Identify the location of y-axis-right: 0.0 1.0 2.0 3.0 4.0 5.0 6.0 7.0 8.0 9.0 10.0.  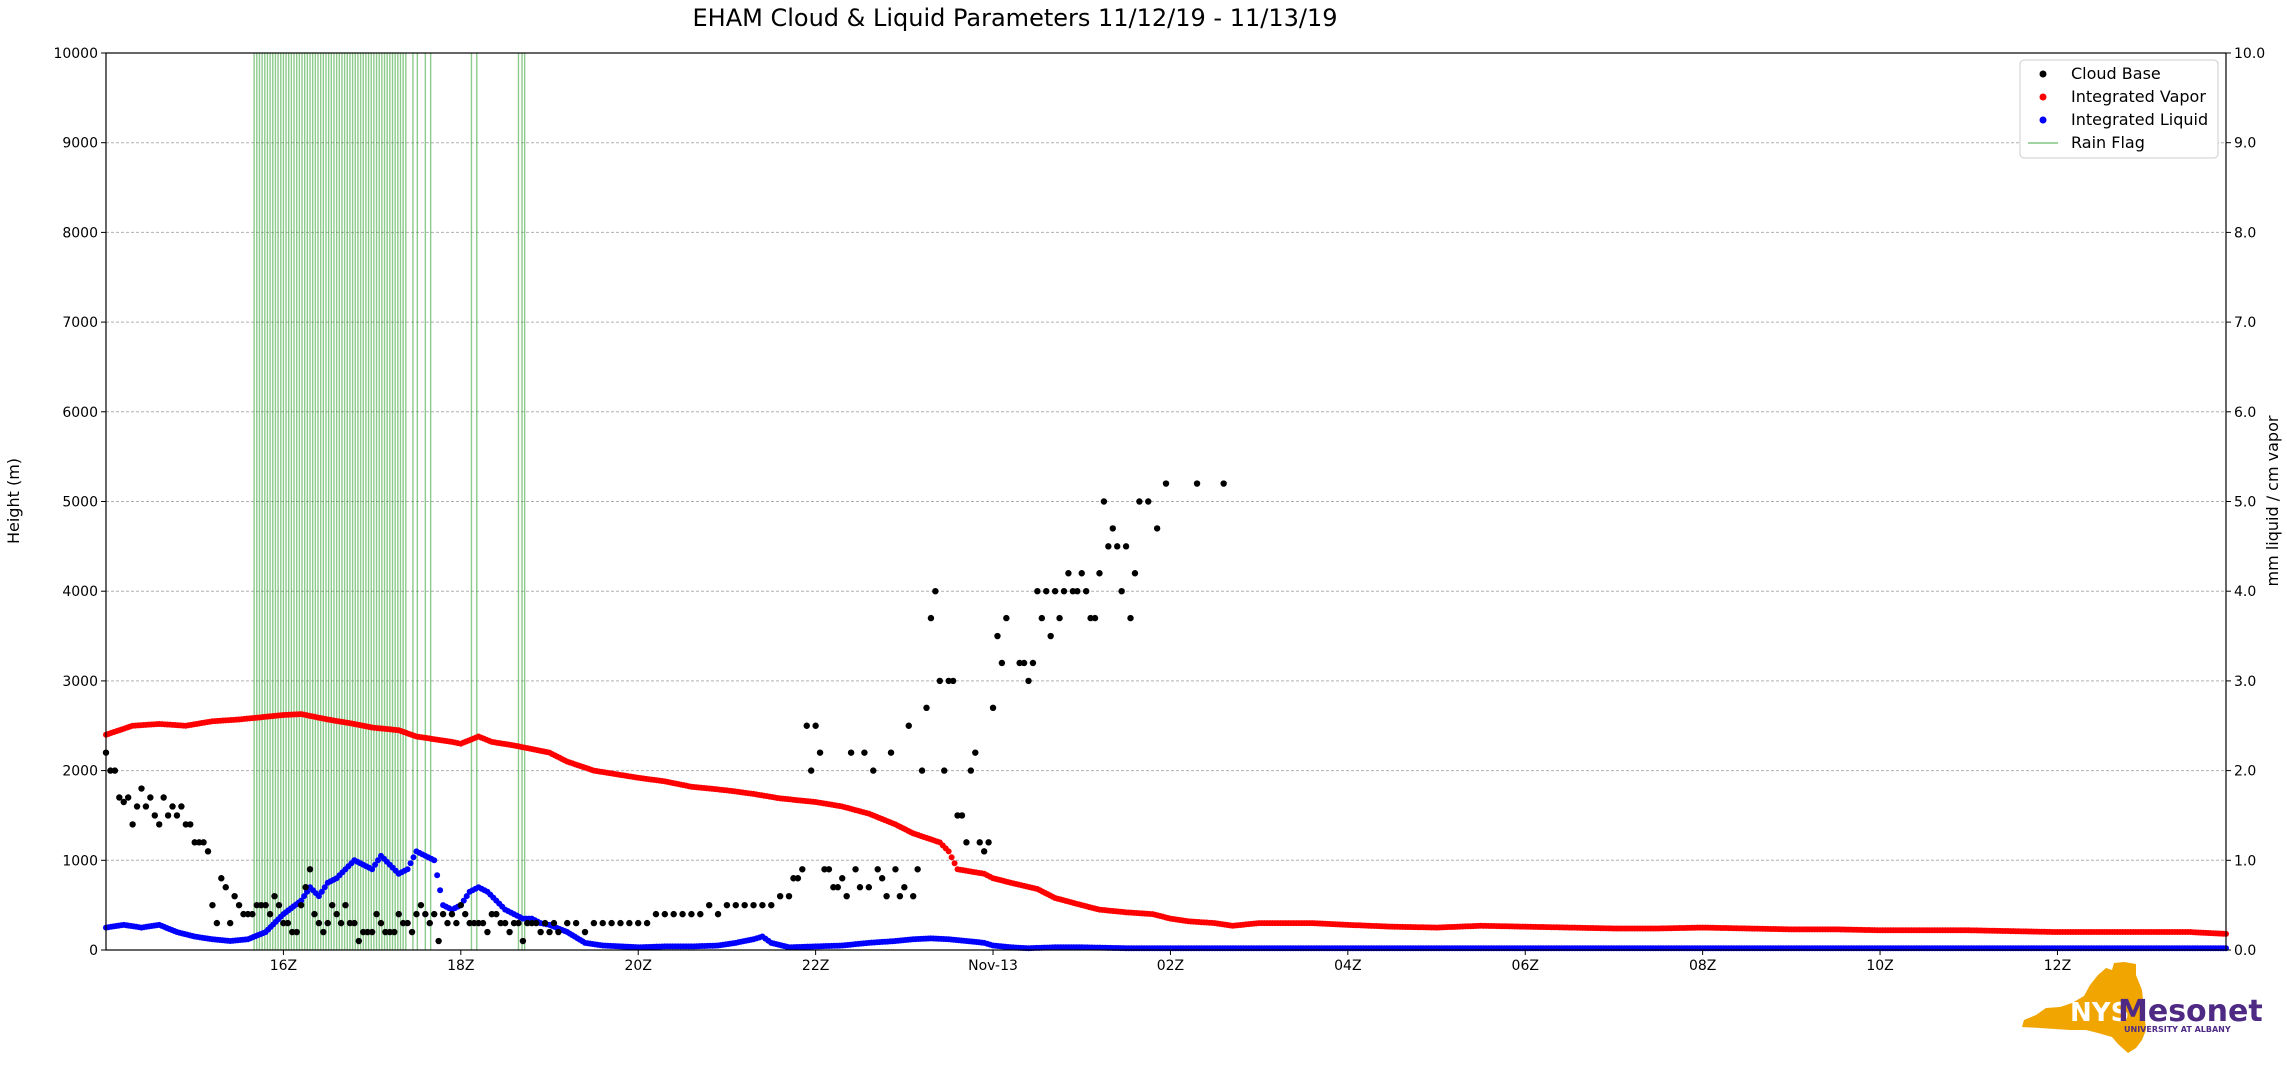
(2245, 502).